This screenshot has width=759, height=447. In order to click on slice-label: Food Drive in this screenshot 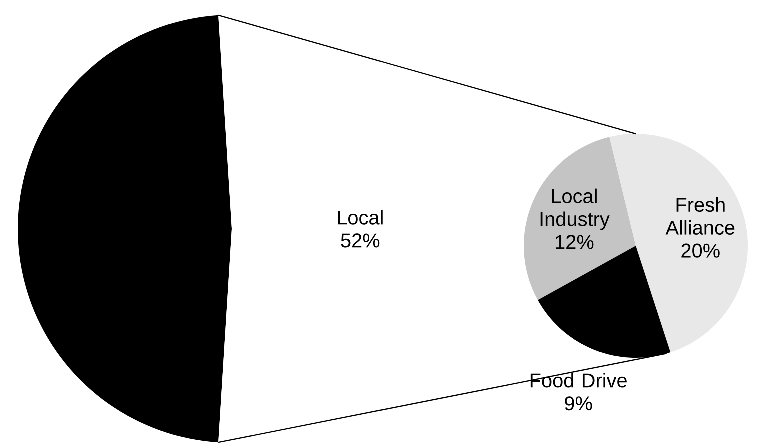, I will do `click(578, 380)`.